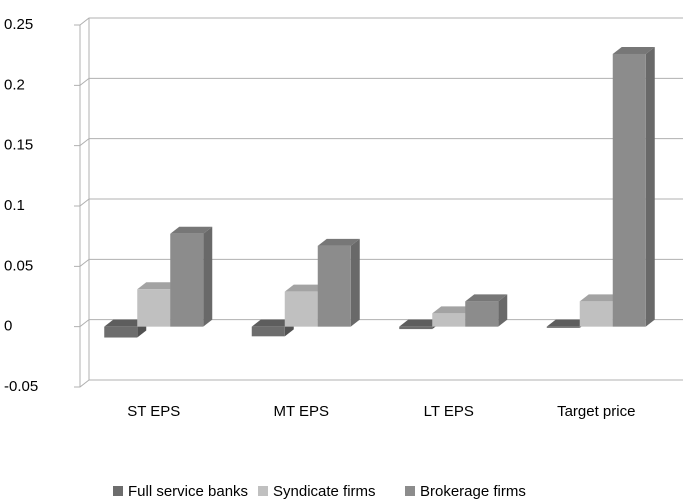  I want to click on y-tick-label: 0.15, so click(18, 145).